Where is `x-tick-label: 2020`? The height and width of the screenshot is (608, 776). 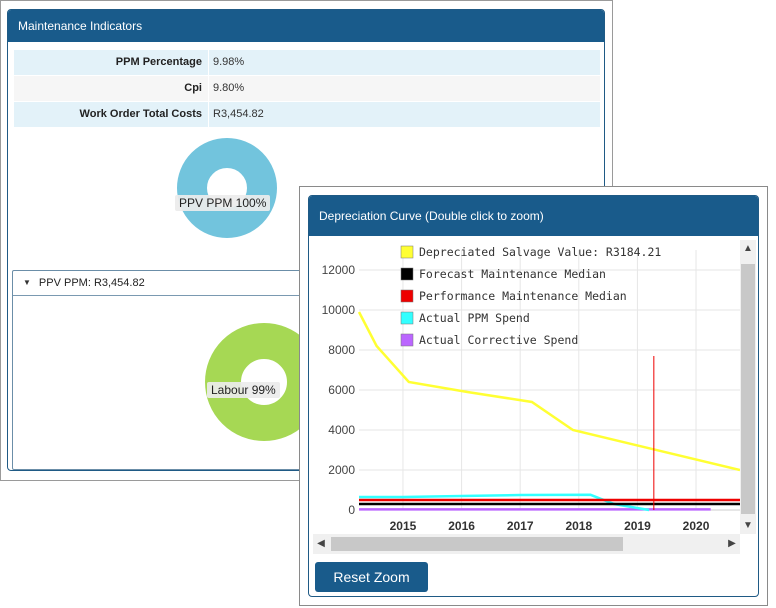 x-tick-label: 2020 is located at coordinates (696, 526).